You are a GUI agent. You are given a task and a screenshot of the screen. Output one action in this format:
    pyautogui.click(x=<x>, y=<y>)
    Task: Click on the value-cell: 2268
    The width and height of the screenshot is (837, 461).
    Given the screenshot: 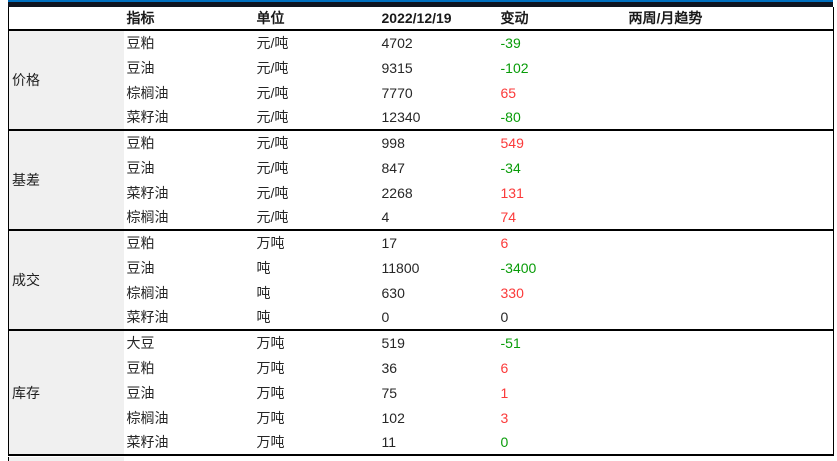 What is the action you would take?
    pyautogui.click(x=397, y=192)
    